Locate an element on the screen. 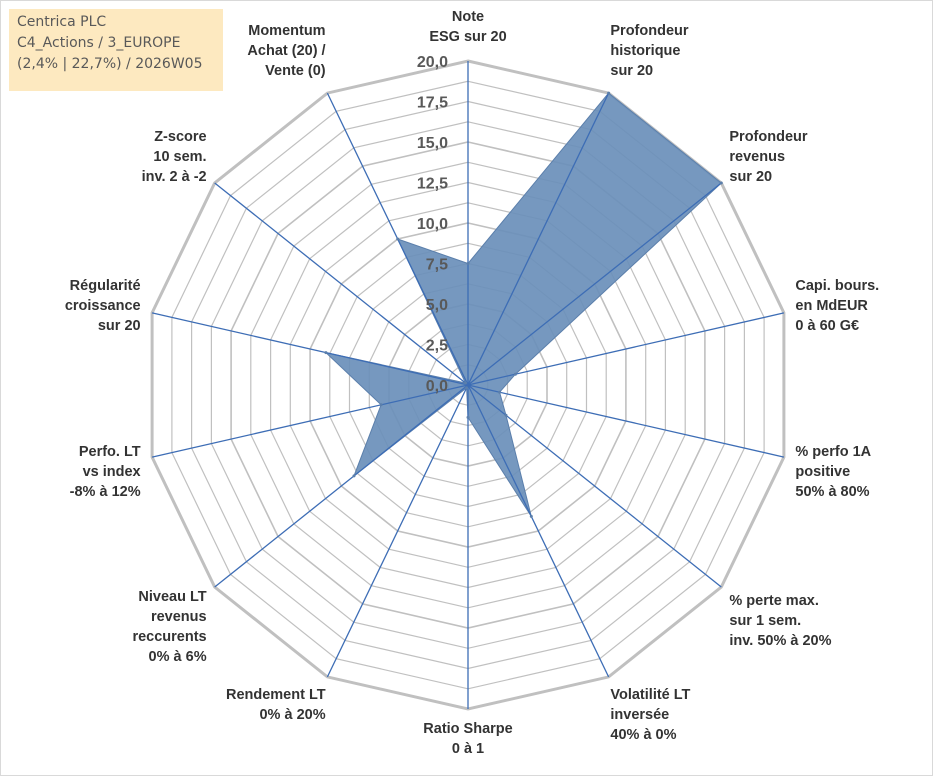 Image resolution: width=933 pixels, height=776 pixels. axis-label: Momentum Achat (20) / Vente (0) is located at coordinates (286, 51).